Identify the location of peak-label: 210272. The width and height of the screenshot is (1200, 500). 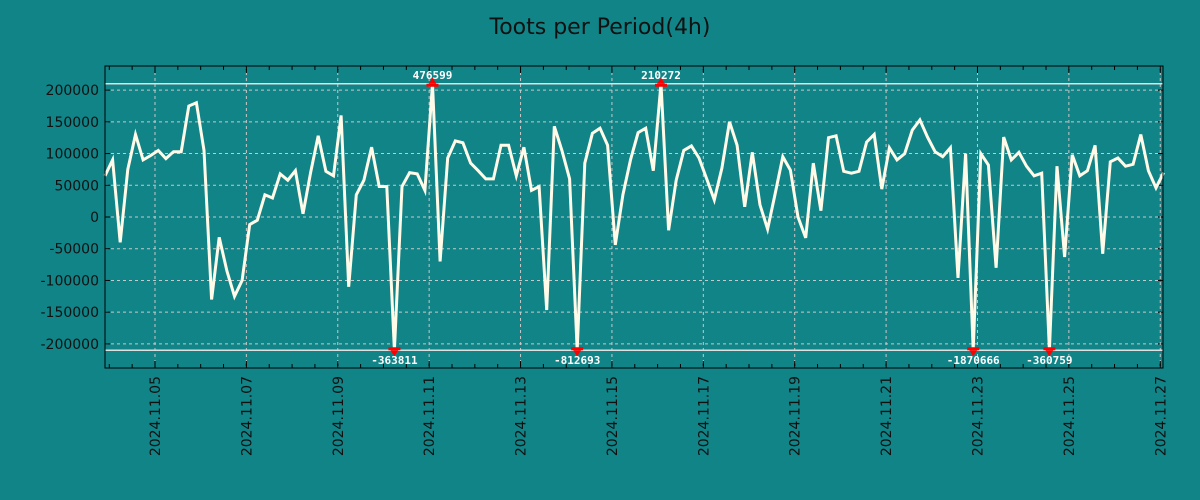
(661, 75).